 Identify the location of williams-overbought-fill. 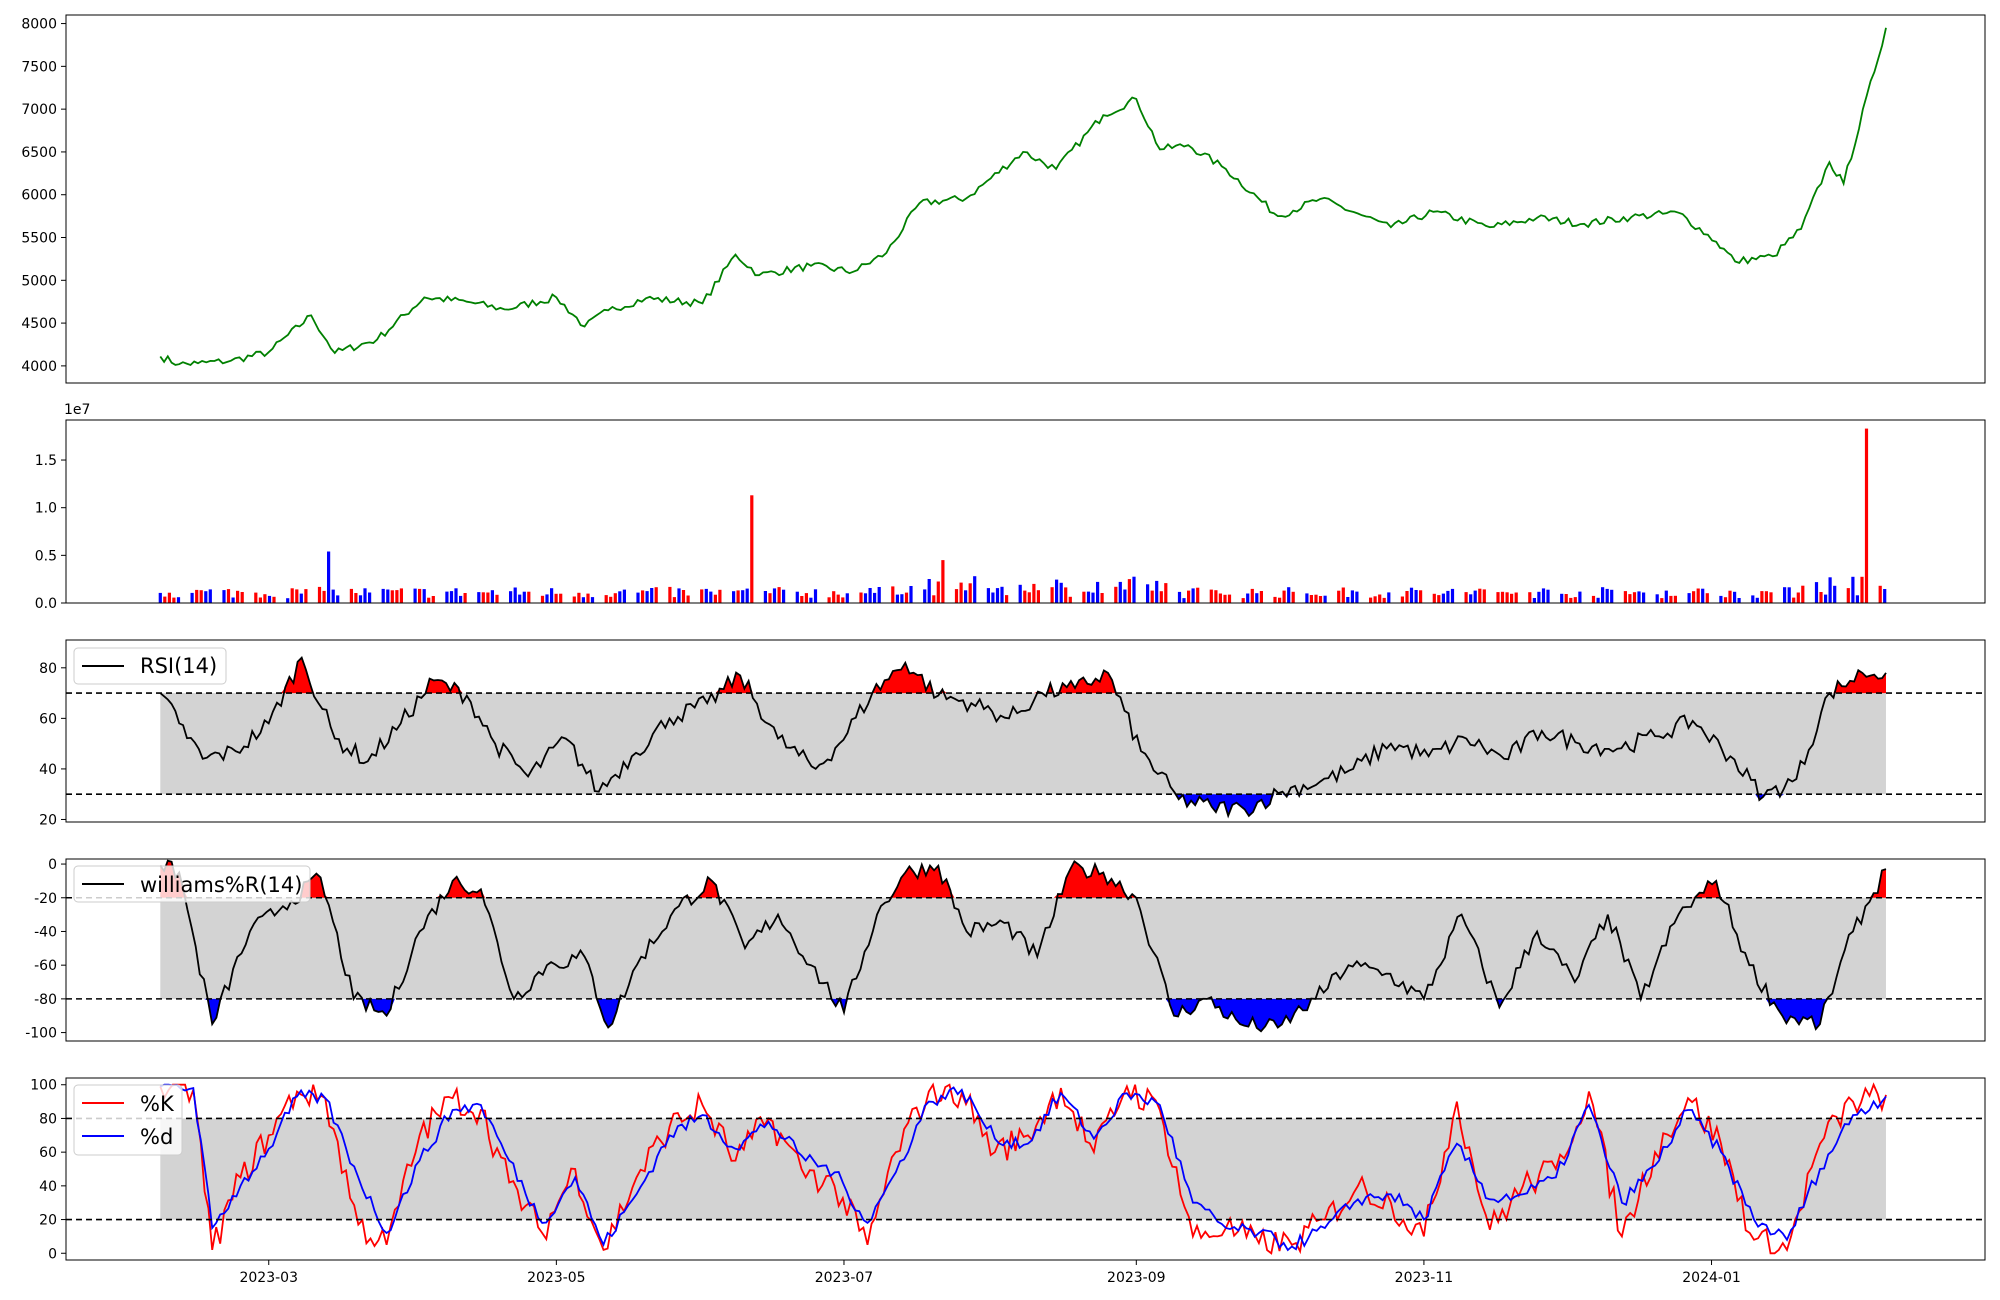
(1023, 879).